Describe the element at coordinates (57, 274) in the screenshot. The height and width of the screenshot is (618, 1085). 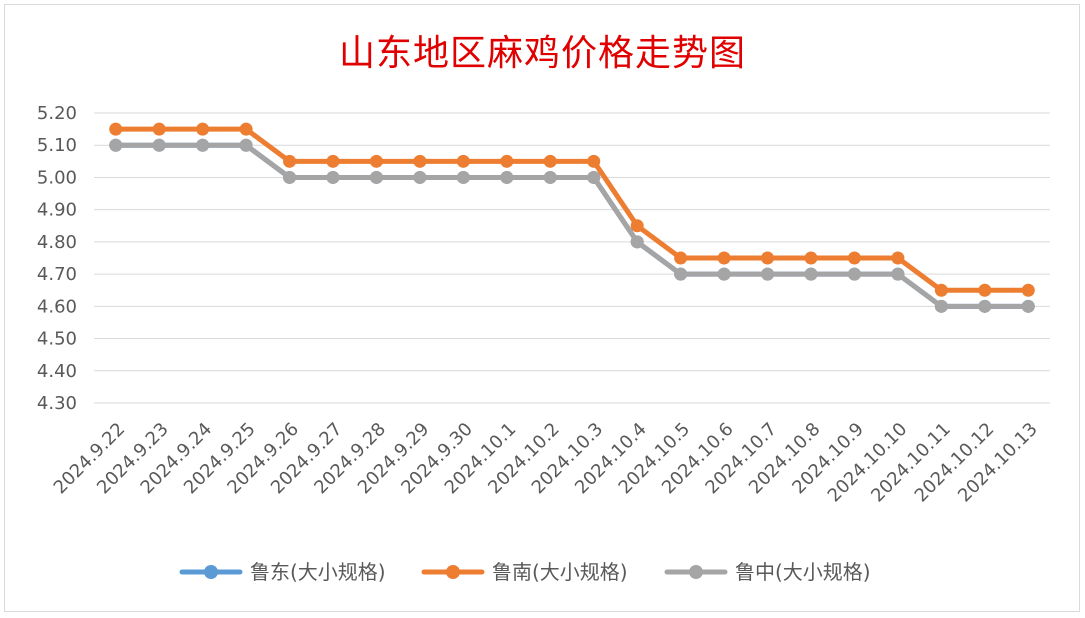
I see `y-tick-label: 4.70` at that location.